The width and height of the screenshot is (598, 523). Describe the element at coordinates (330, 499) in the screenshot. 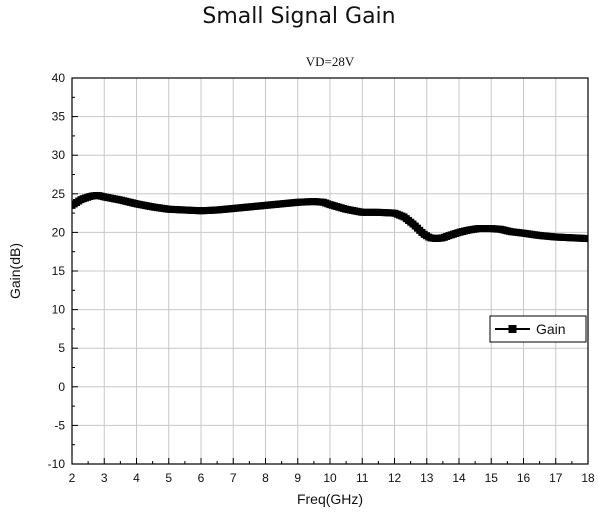

I see `x-axis-label: Freq(GHz)` at that location.